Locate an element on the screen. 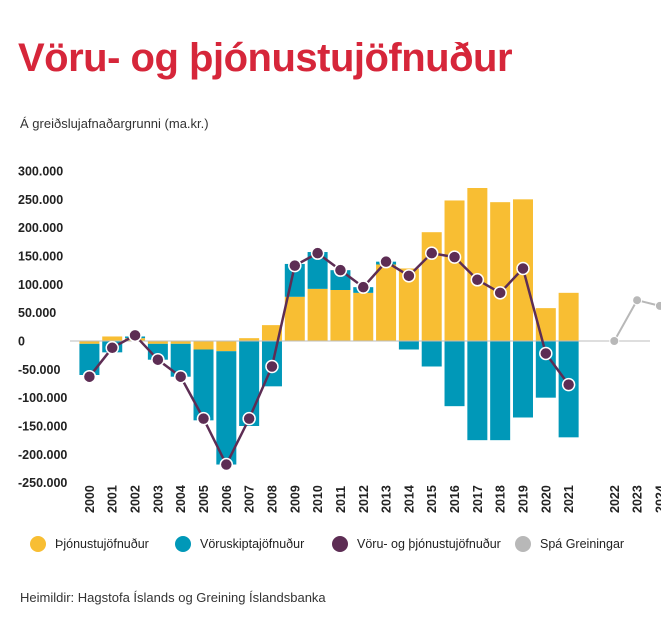  x-tick-label-2014: 2014 is located at coordinates (409, 499).